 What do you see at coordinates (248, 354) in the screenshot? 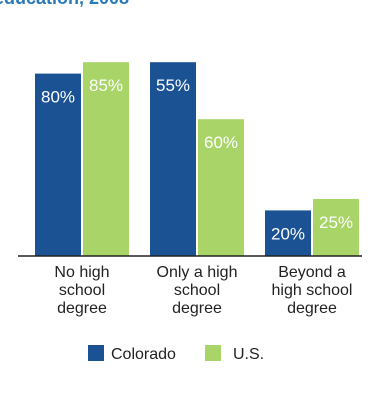
I see `legend-label-us: U.S.` at bounding box center [248, 354].